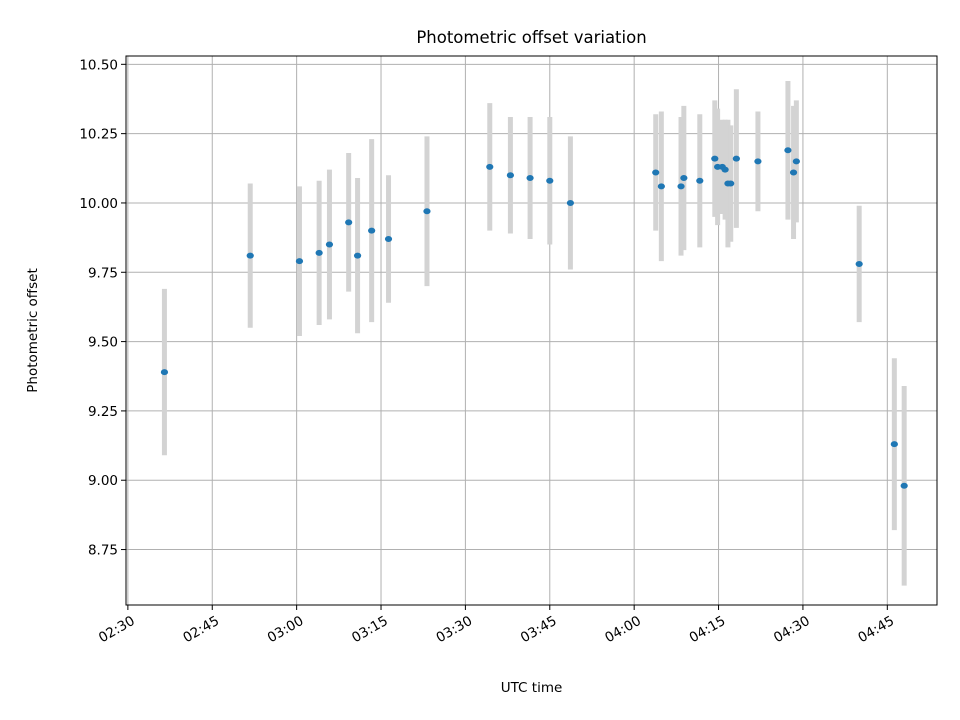 Image resolution: width=960 pixels, height=720 pixels. What do you see at coordinates (103, 343) in the screenshot?
I see `y-tick-label: 9.50` at bounding box center [103, 343].